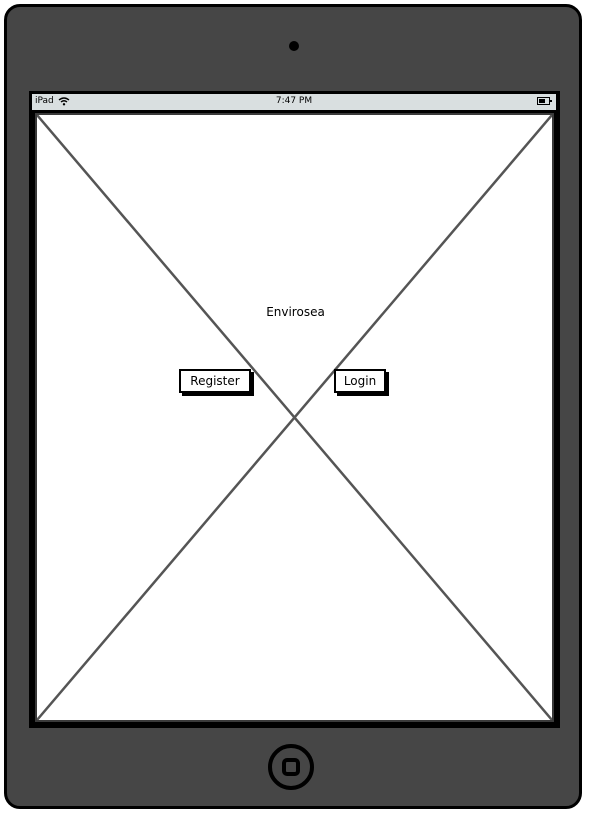 This screenshot has width=590, height=817. I want to click on battery-icon, so click(544, 101).